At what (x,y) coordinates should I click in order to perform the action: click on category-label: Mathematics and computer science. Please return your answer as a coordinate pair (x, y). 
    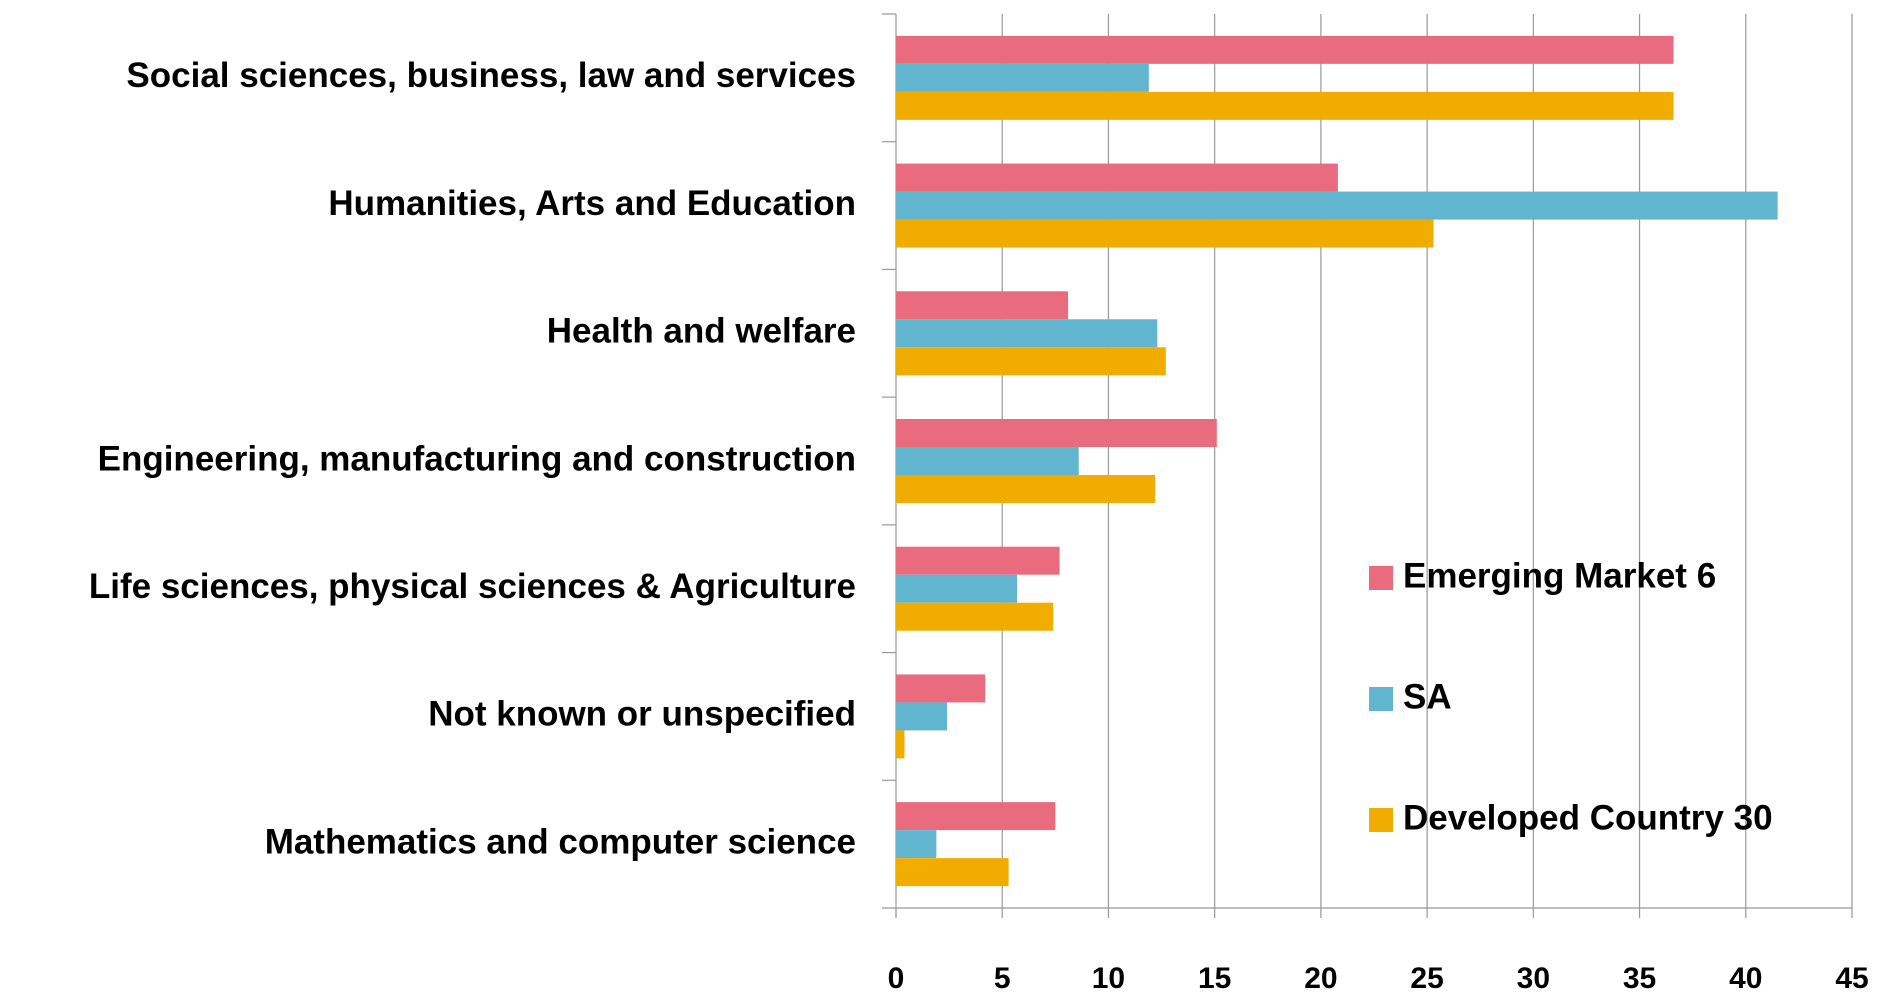
    Looking at the image, I should click on (560, 841).